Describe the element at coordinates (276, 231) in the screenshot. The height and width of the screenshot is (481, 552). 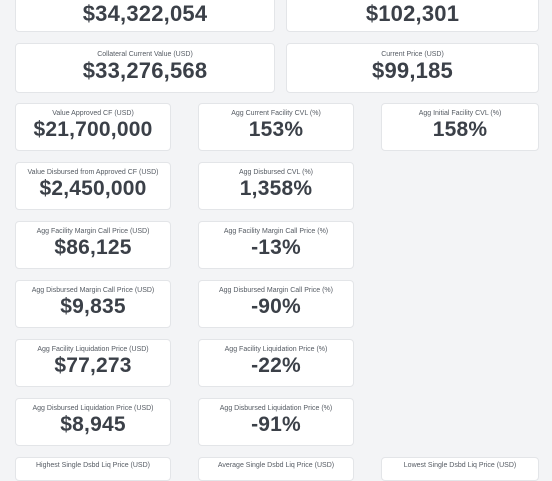
I see `agg-facility-margin-call-price-pct-label: Agg Facility Margin Call Price (%)` at that location.